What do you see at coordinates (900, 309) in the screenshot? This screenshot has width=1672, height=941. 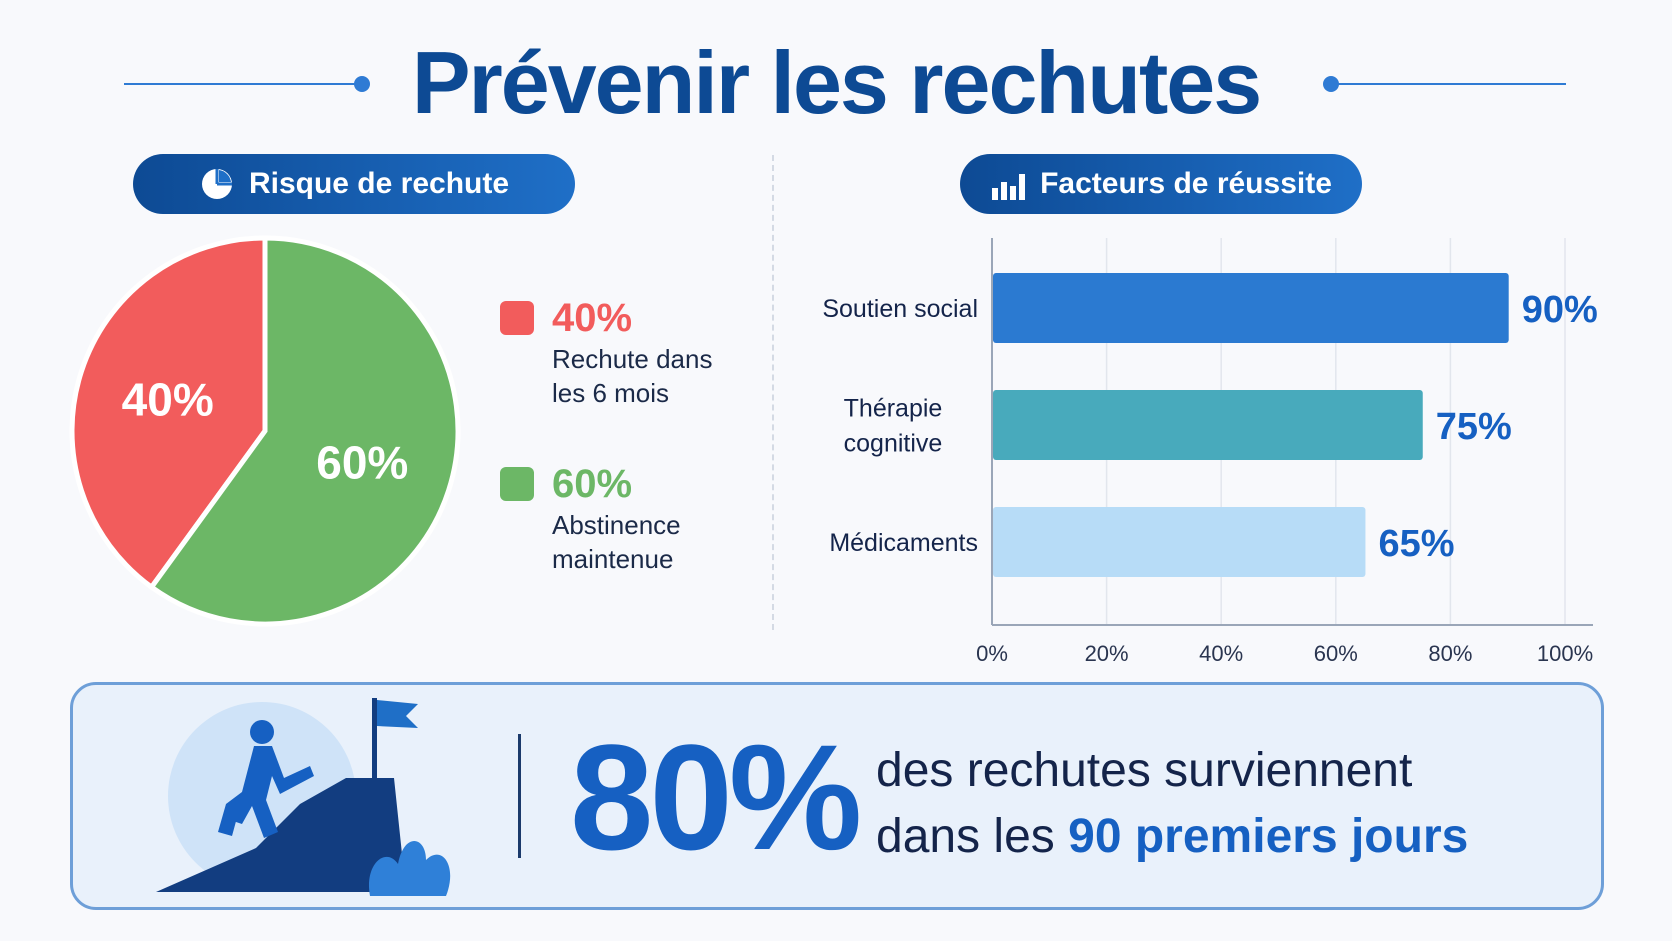 I see `bar-category-label-1: Soutien social` at bounding box center [900, 309].